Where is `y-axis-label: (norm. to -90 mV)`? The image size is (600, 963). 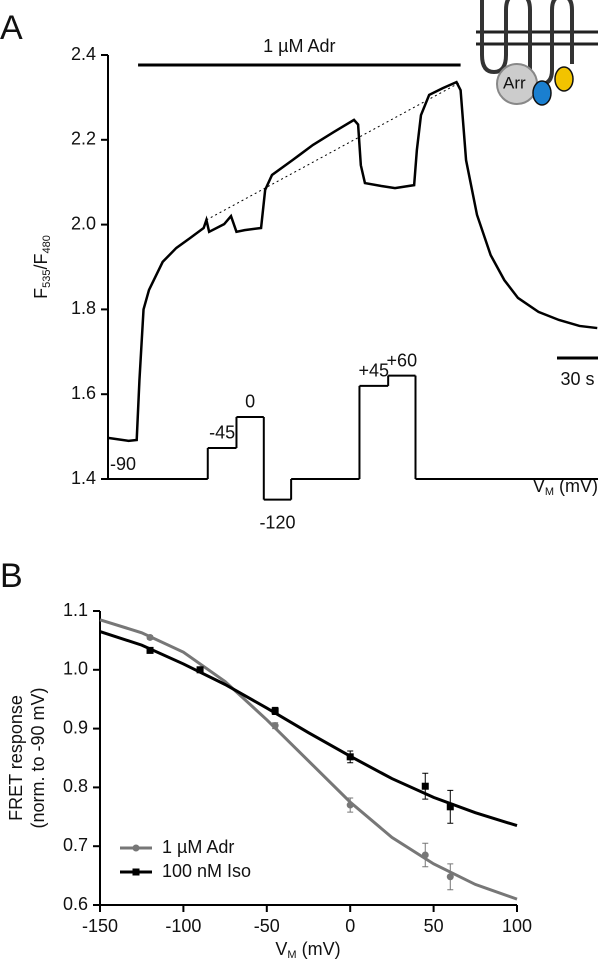 y-axis-label: (norm. to -90 mV) is located at coordinates (38, 757).